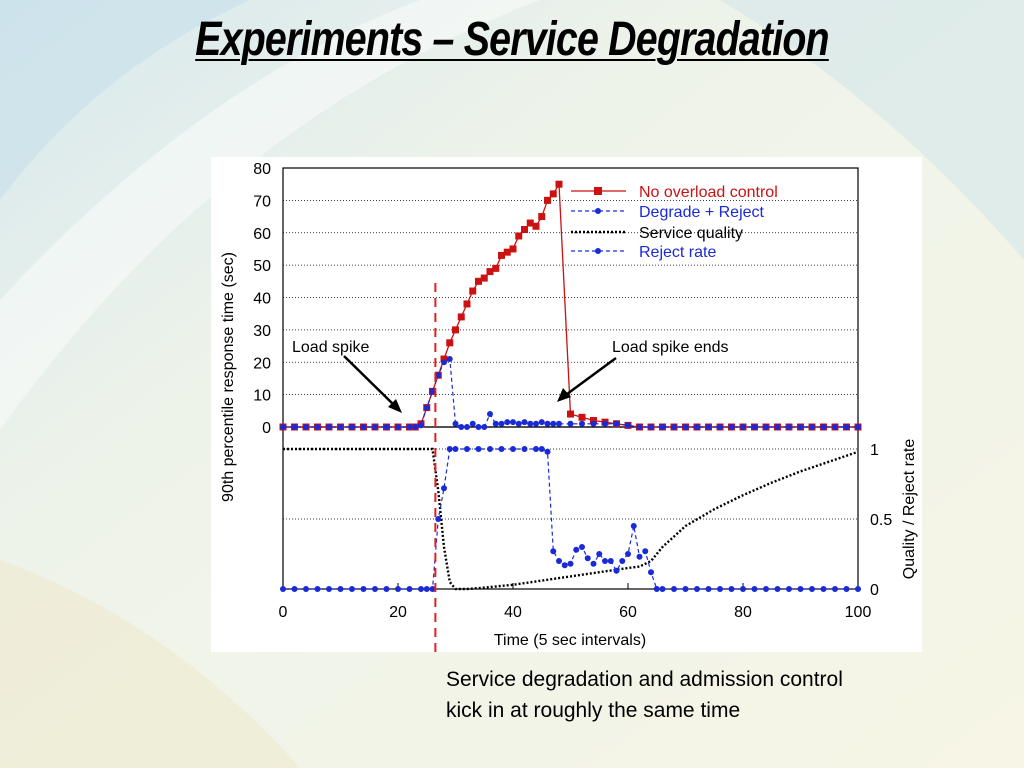 The height and width of the screenshot is (768, 1024). Describe the element at coordinates (702, 212) in the screenshot. I see `legend-label-degrade: Degrade + Reject` at that location.